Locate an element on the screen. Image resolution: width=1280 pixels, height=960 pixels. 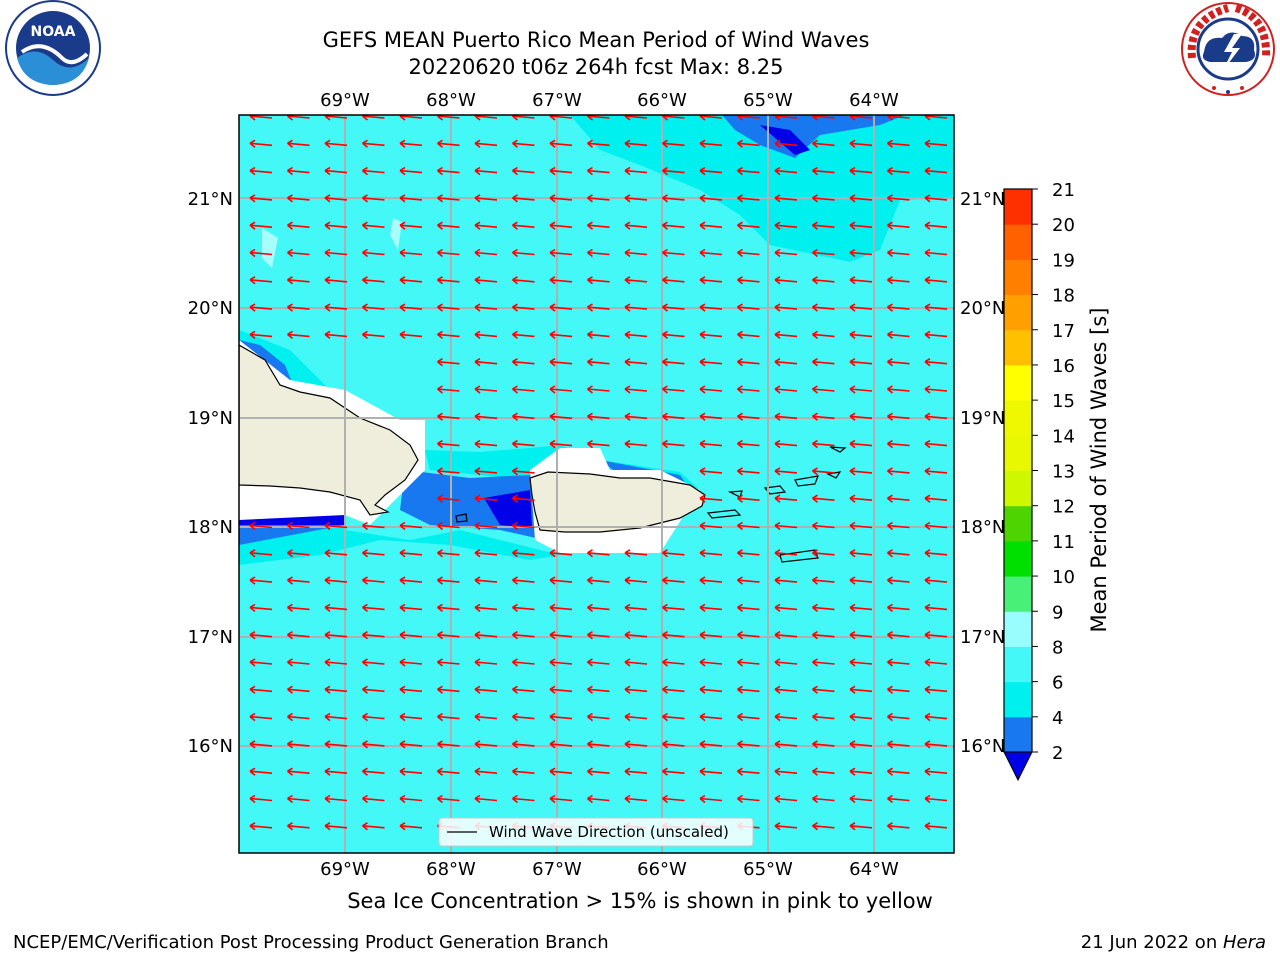
lon-label-bottom: 68°W is located at coordinates (451, 869).